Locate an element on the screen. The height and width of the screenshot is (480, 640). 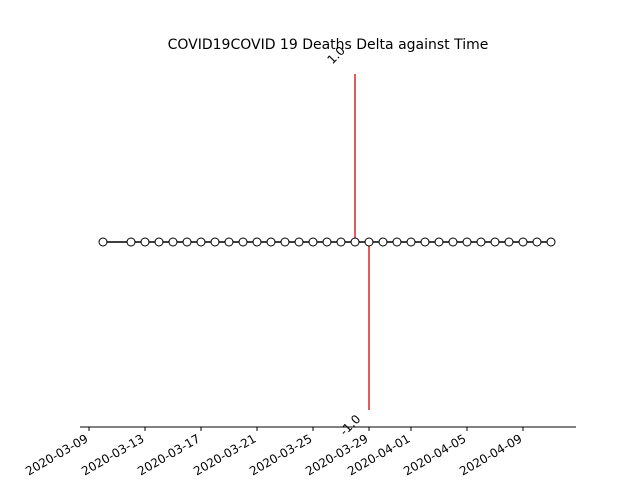
series-layer is located at coordinates (327, 242).